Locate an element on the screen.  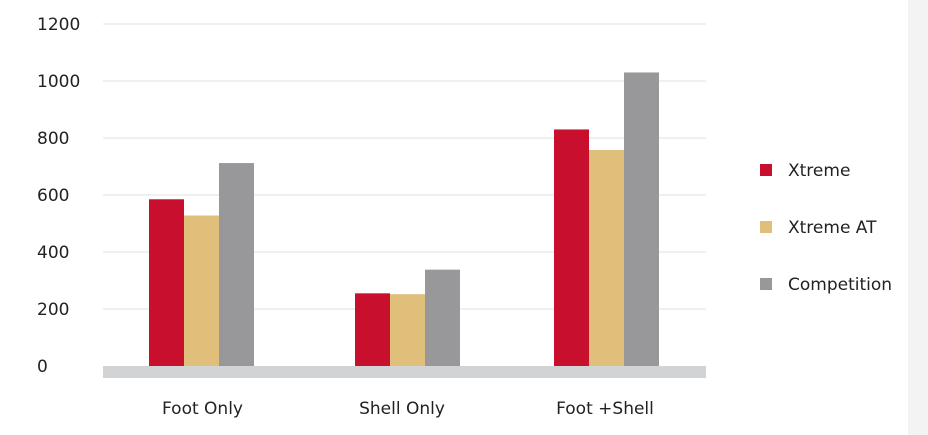
y-axis-ticks: 0 200 400 600 800 1000 1200 is located at coordinates (58, 196).